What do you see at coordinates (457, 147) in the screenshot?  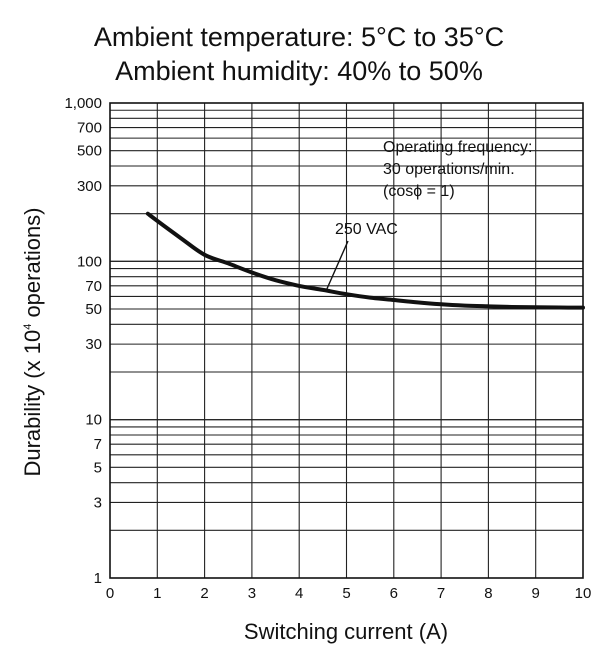 I see `annotation-frequency: Operating frequency:` at bounding box center [457, 147].